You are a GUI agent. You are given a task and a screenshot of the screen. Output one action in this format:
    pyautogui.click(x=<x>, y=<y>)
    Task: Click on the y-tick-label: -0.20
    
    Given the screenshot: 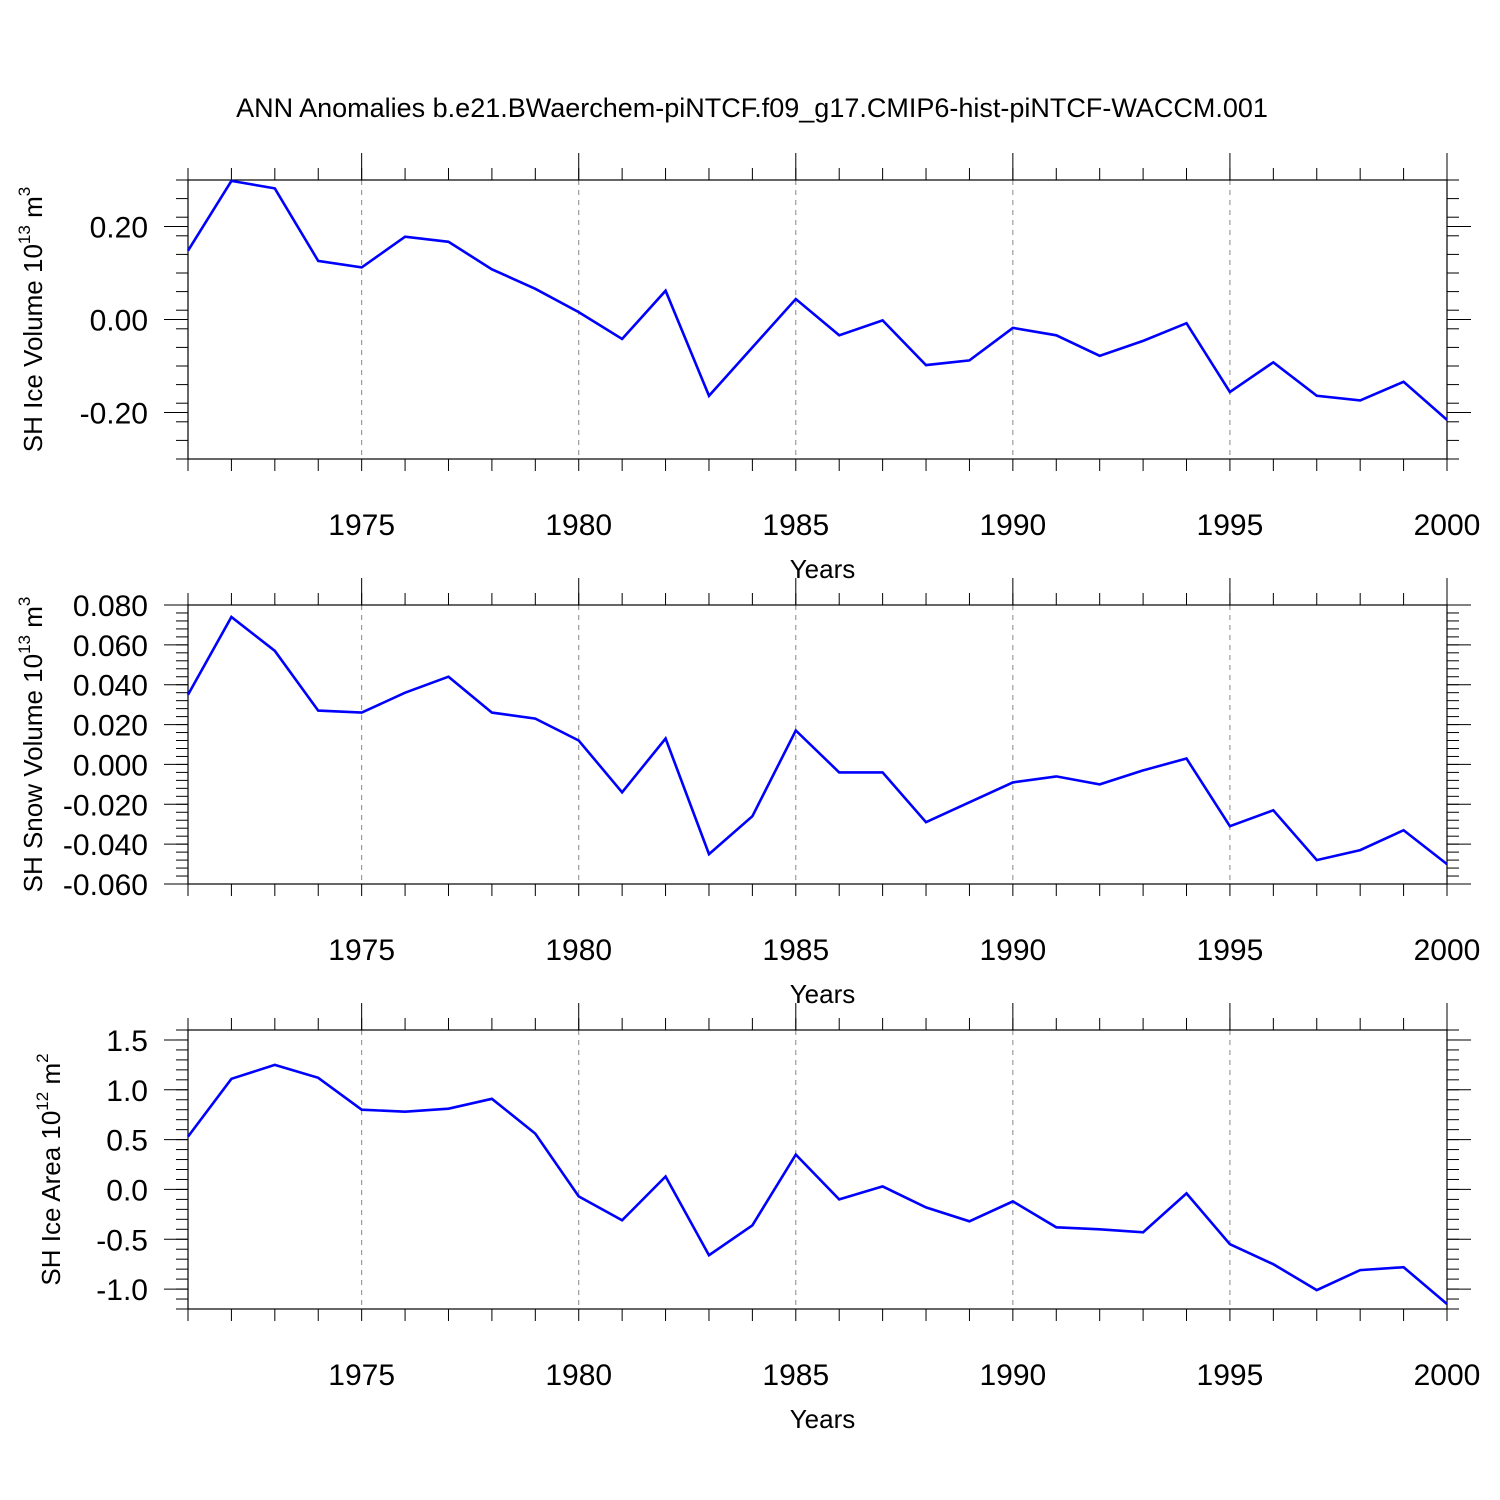 What is the action you would take?
    pyautogui.click(x=114, y=414)
    